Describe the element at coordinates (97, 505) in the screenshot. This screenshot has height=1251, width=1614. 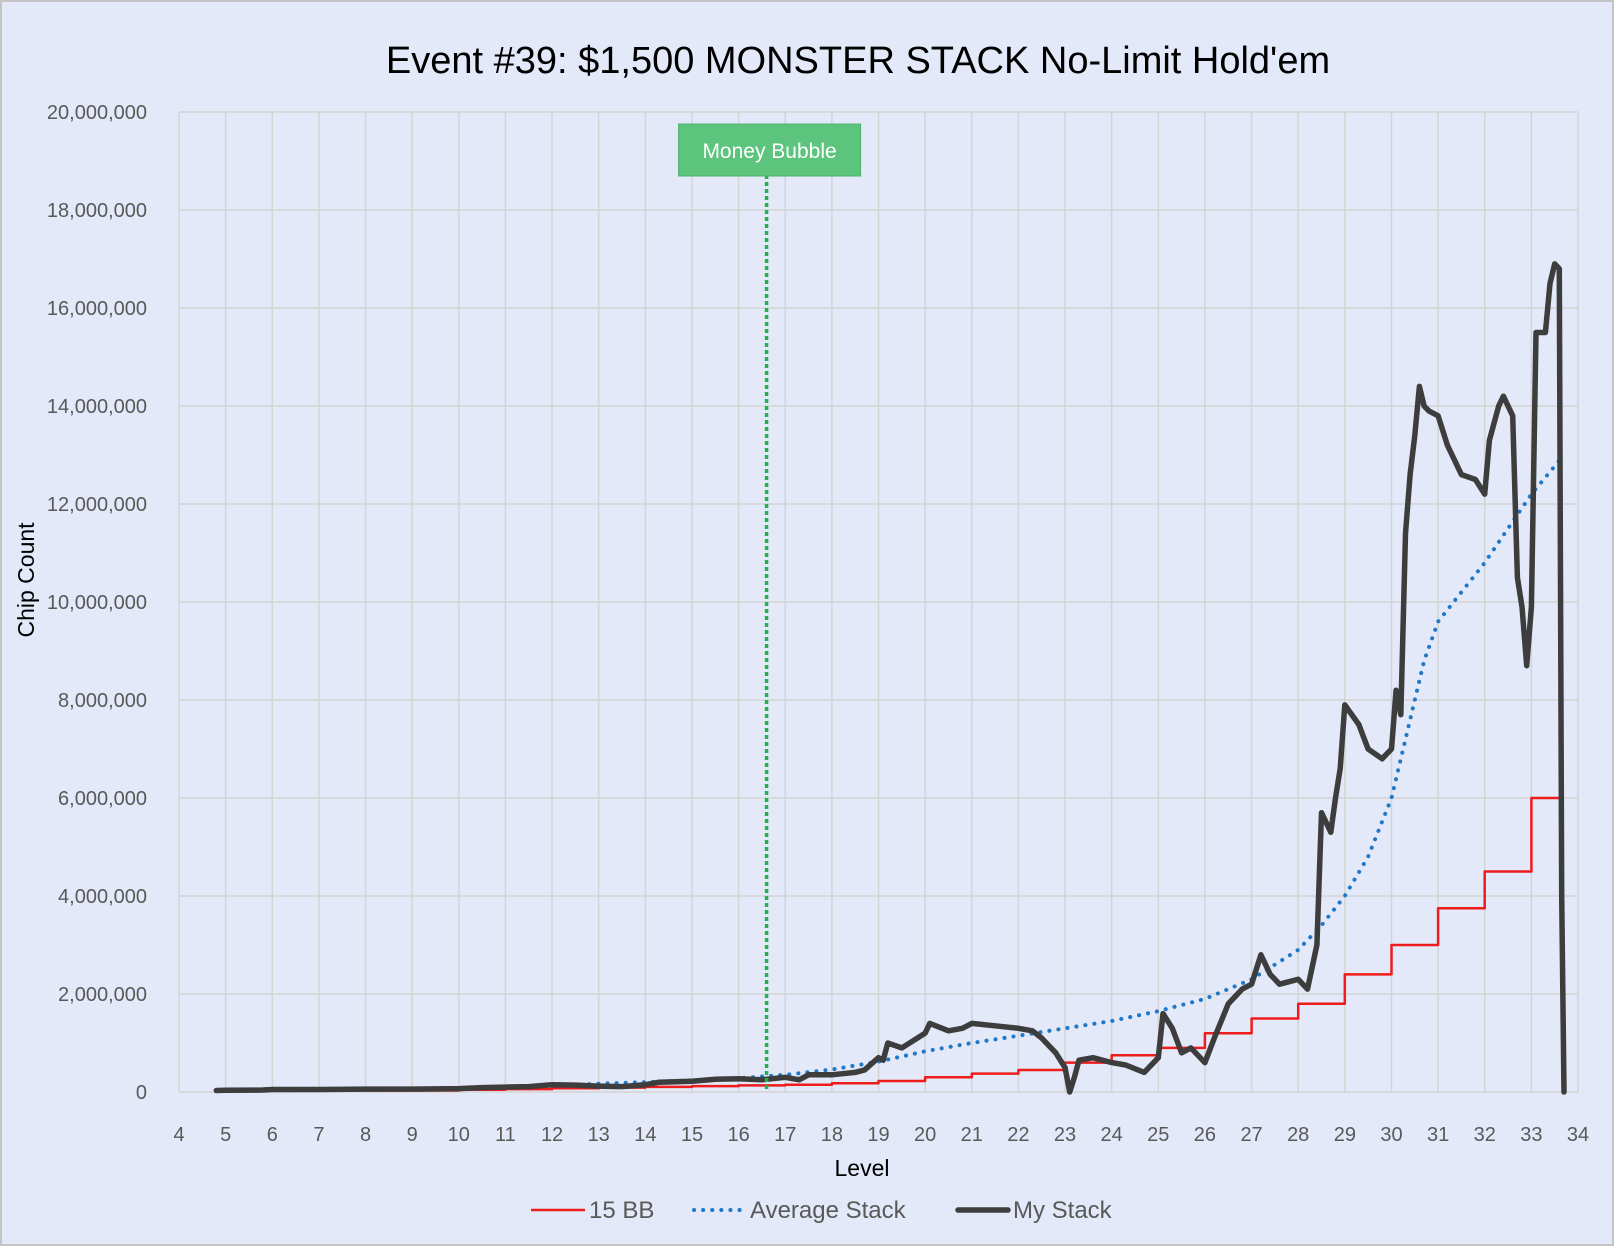
I see `y-tick-label: 12,000,000` at that location.